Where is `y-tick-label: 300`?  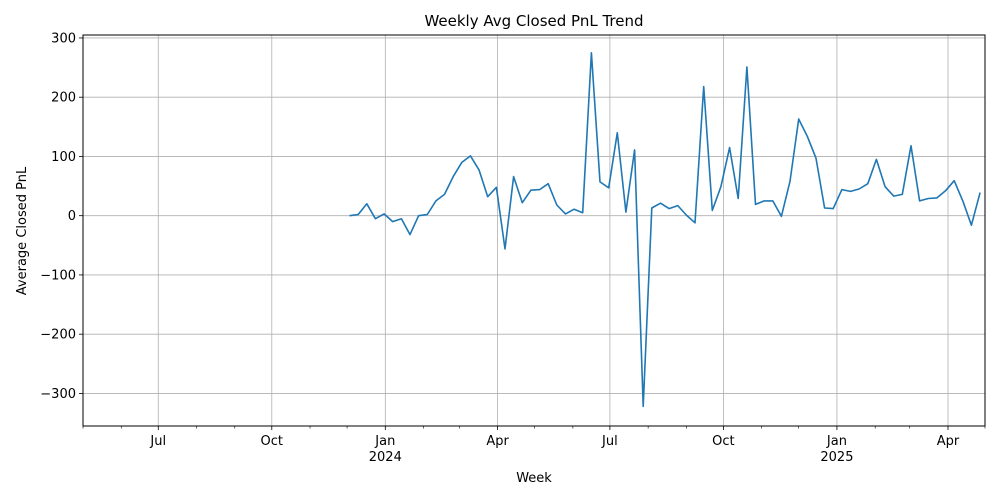
y-tick-label: 300 is located at coordinates (63, 38).